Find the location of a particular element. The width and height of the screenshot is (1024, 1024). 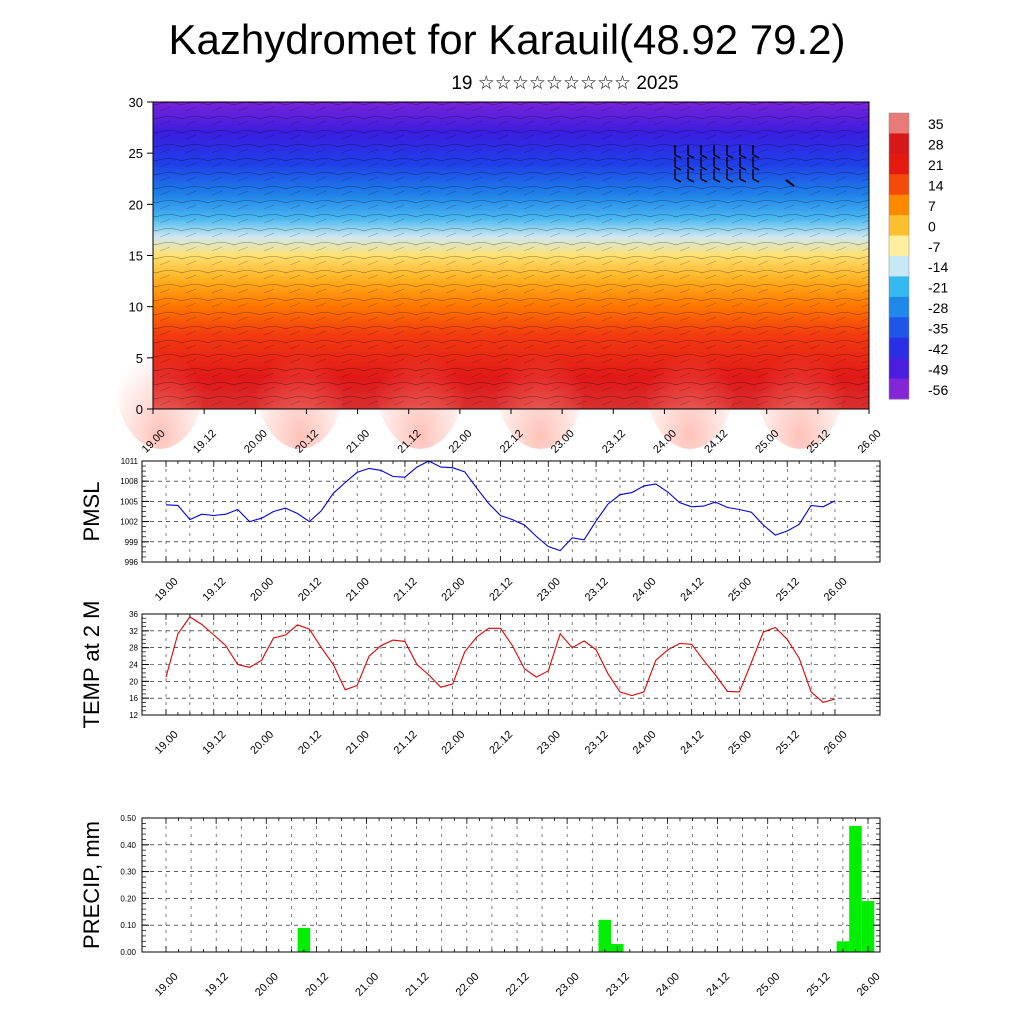

section-x-tick-label: 19.12 is located at coordinates (205, 442).